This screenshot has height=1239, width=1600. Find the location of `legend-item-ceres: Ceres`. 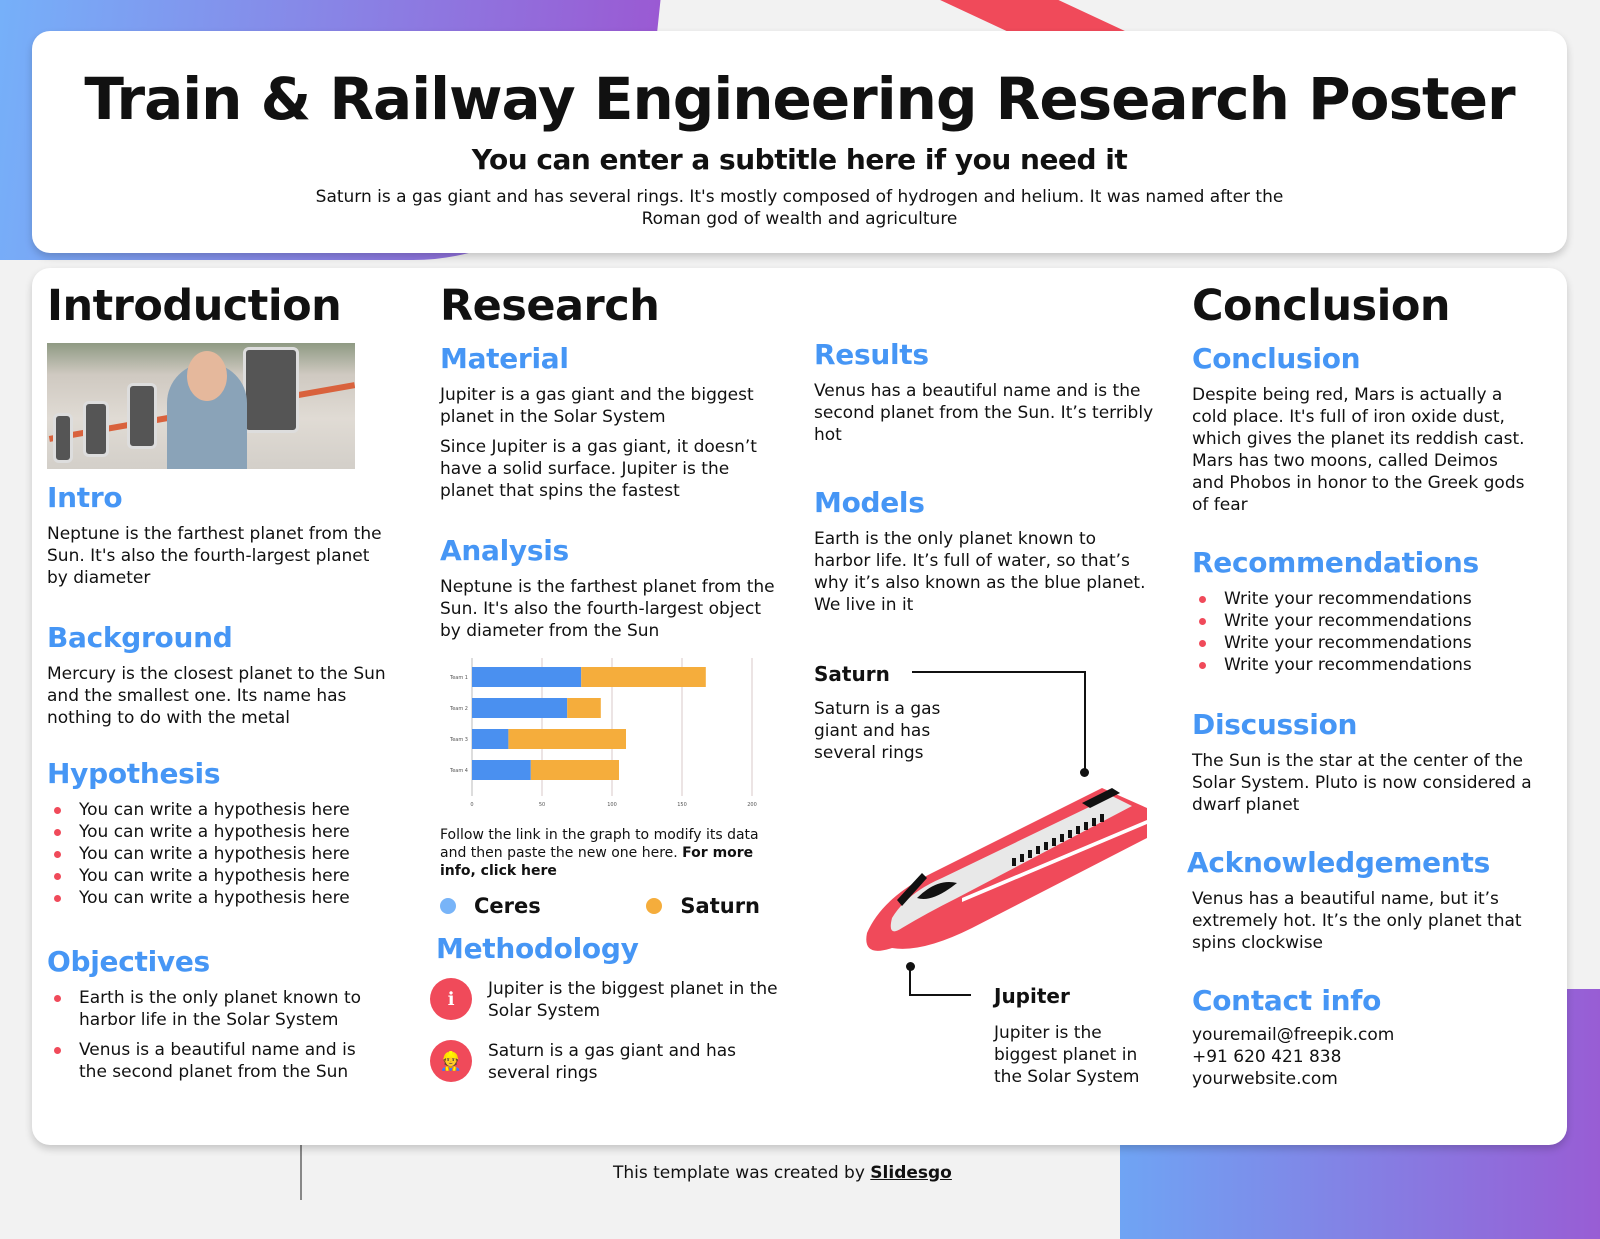

legend-item-ceres: Ceres is located at coordinates (490, 906).